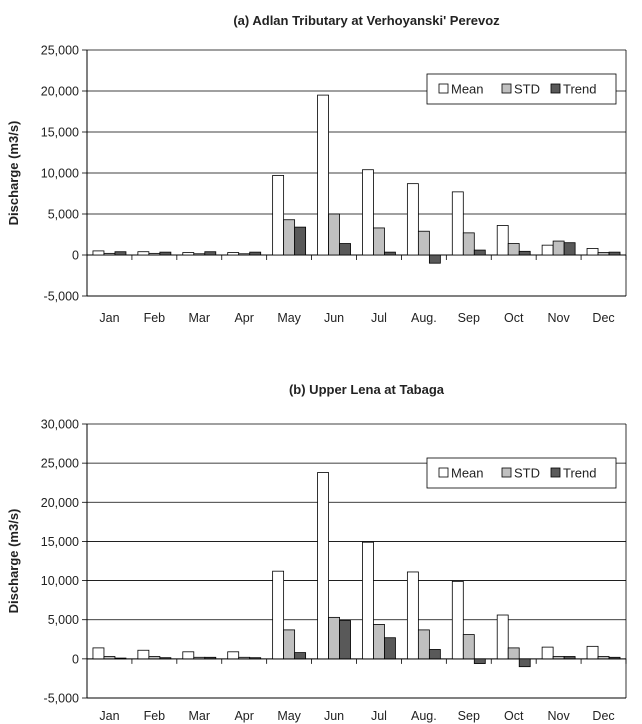 The width and height of the screenshot is (642, 724). What do you see at coordinates (60, 51) in the screenshot?
I see `y-tick-label: 25,000` at bounding box center [60, 51].